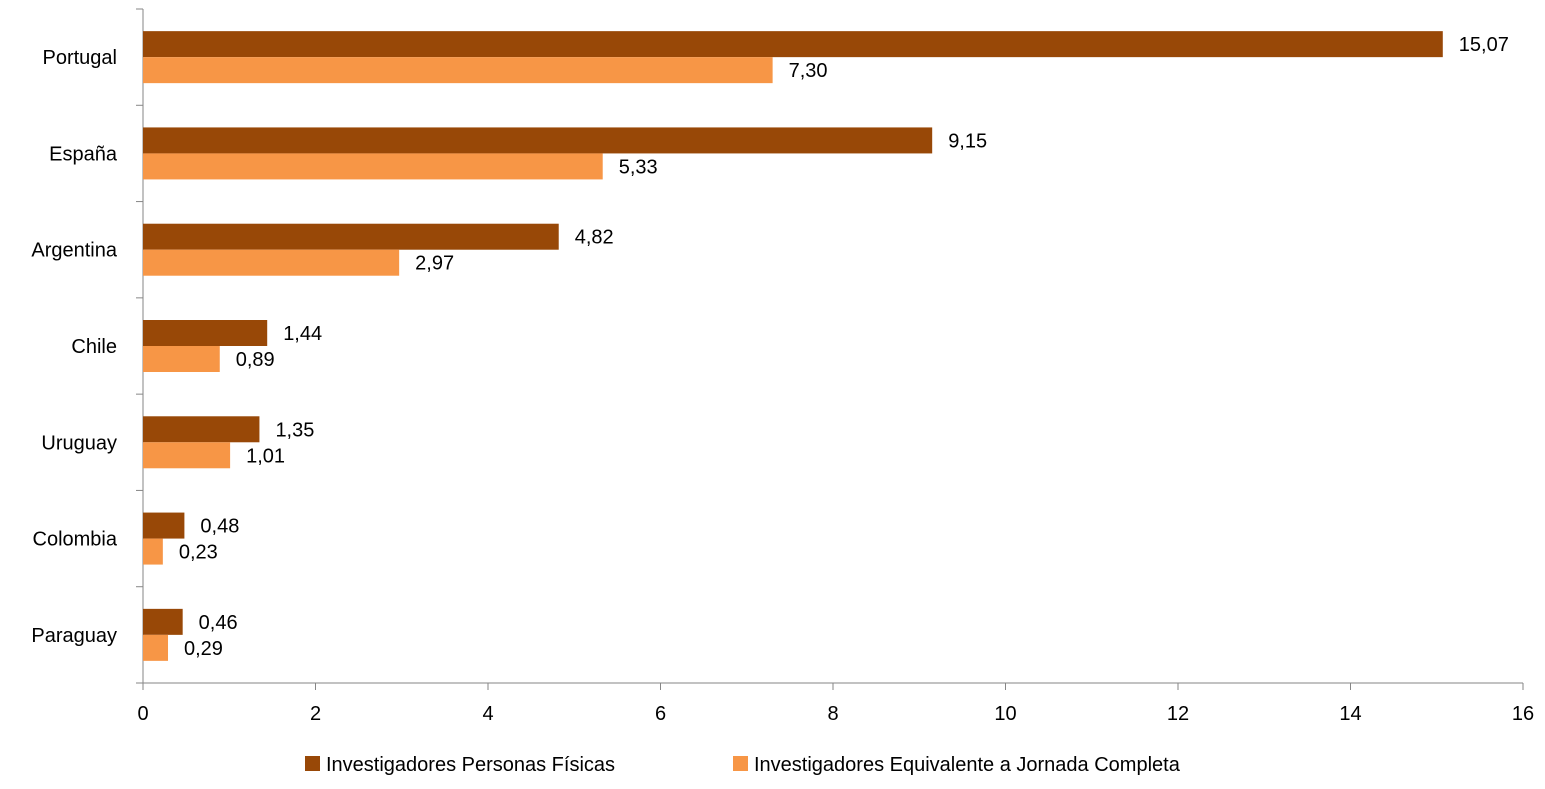  Describe the element at coordinates (265, 456) in the screenshot. I see `data-label-uruguay-series-2: 1,01` at that location.